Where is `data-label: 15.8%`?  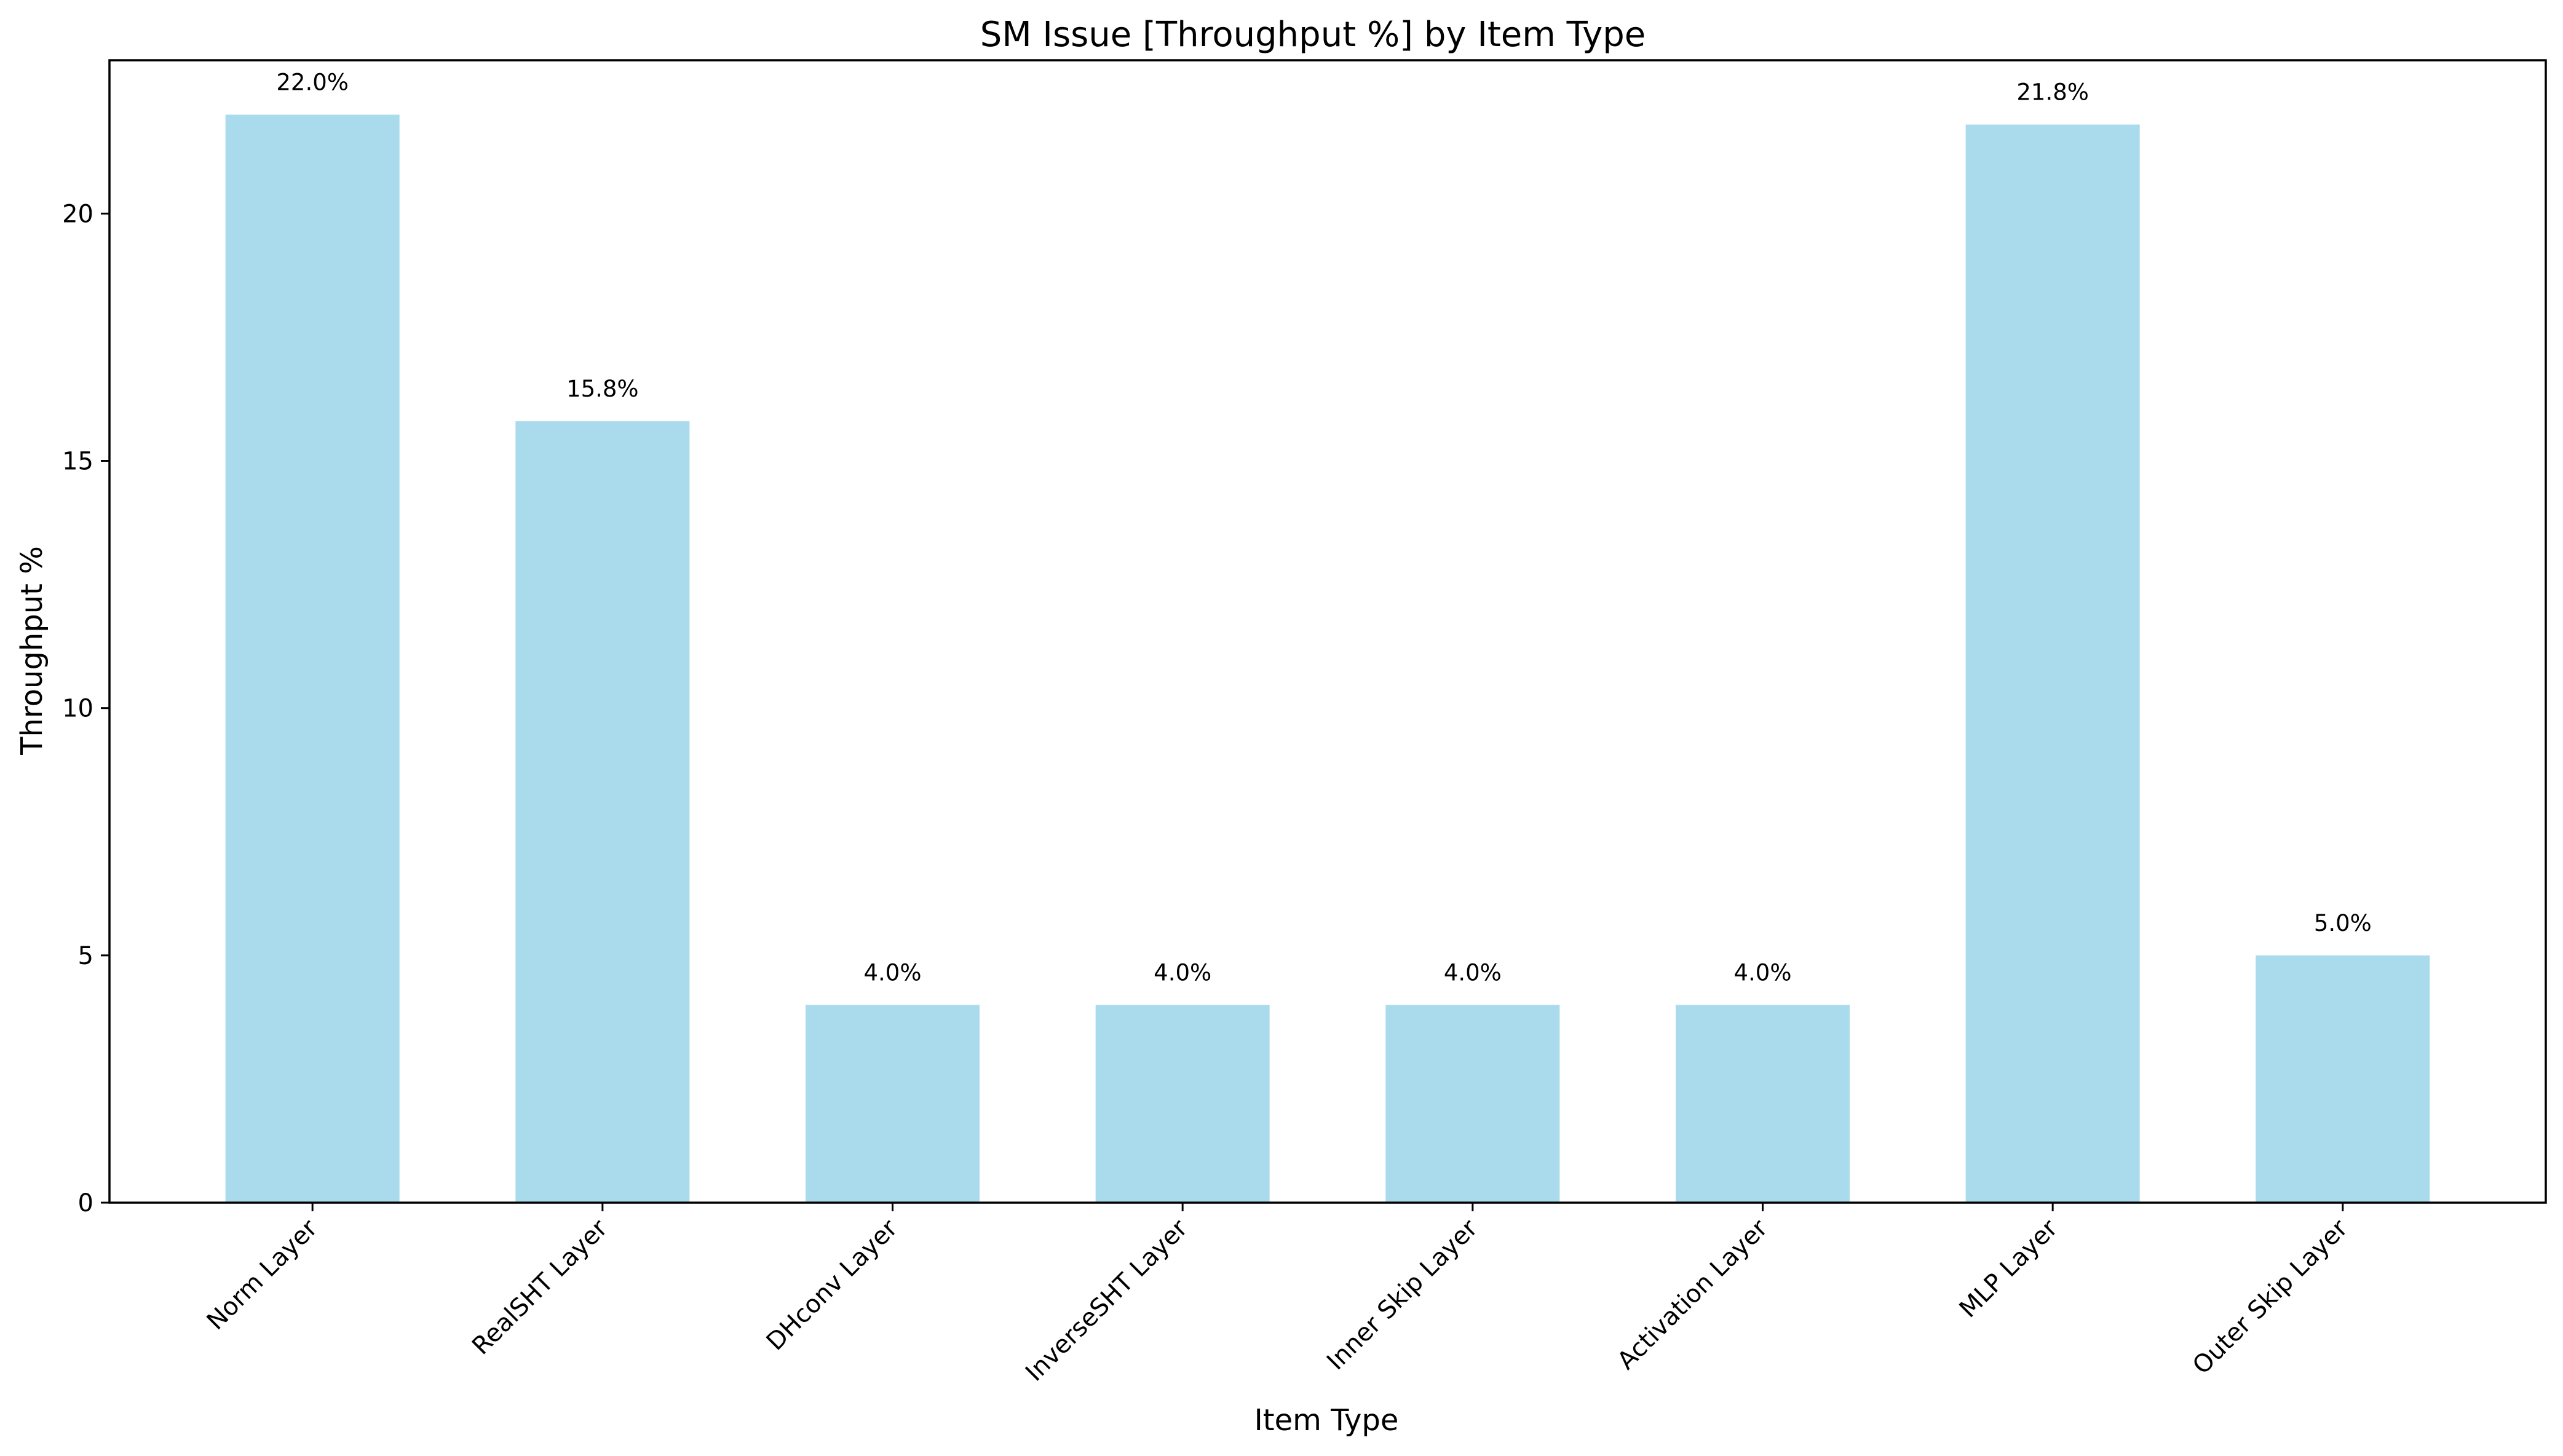
data-label: 15.8% is located at coordinates (602, 389).